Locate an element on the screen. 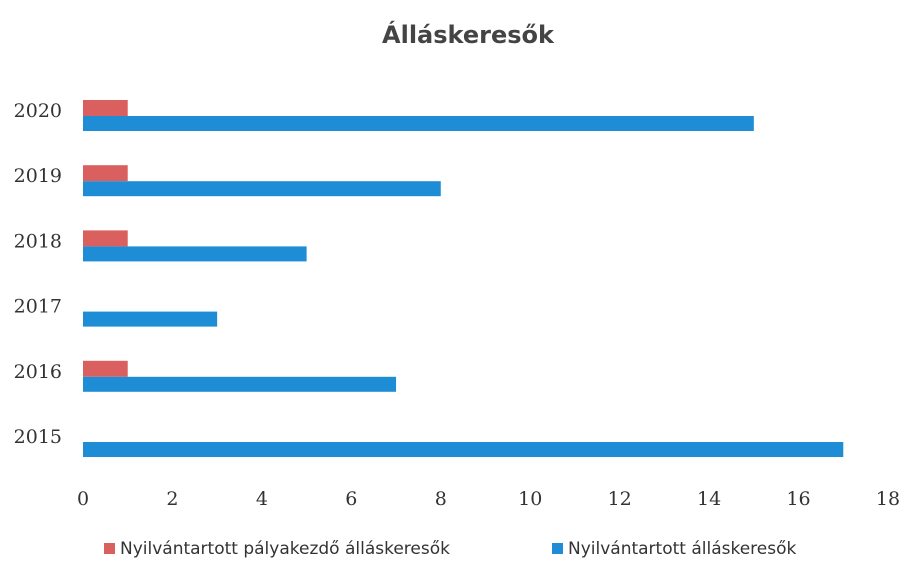  x-tick-label: 10 is located at coordinates (530, 499).